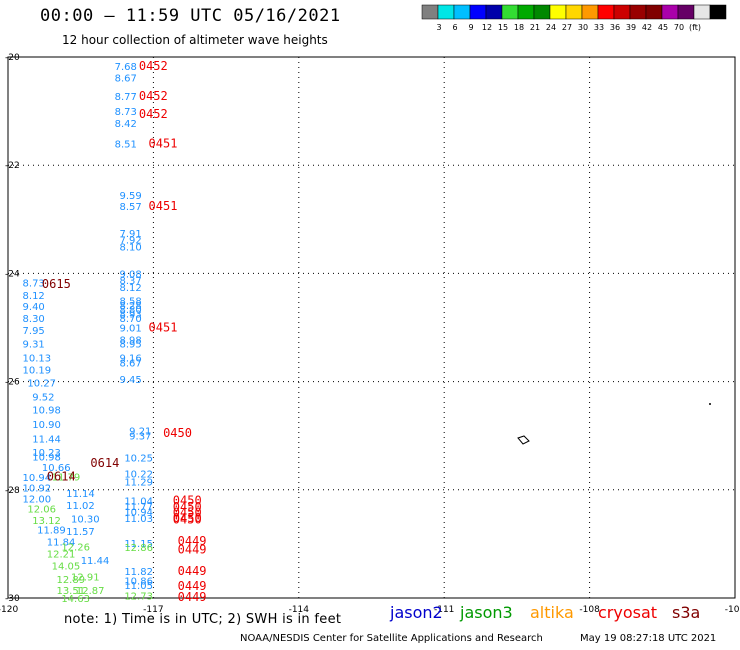 This screenshot has width=740, height=650. I want to click on wave-height-label: 11.84, so click(61, 543).